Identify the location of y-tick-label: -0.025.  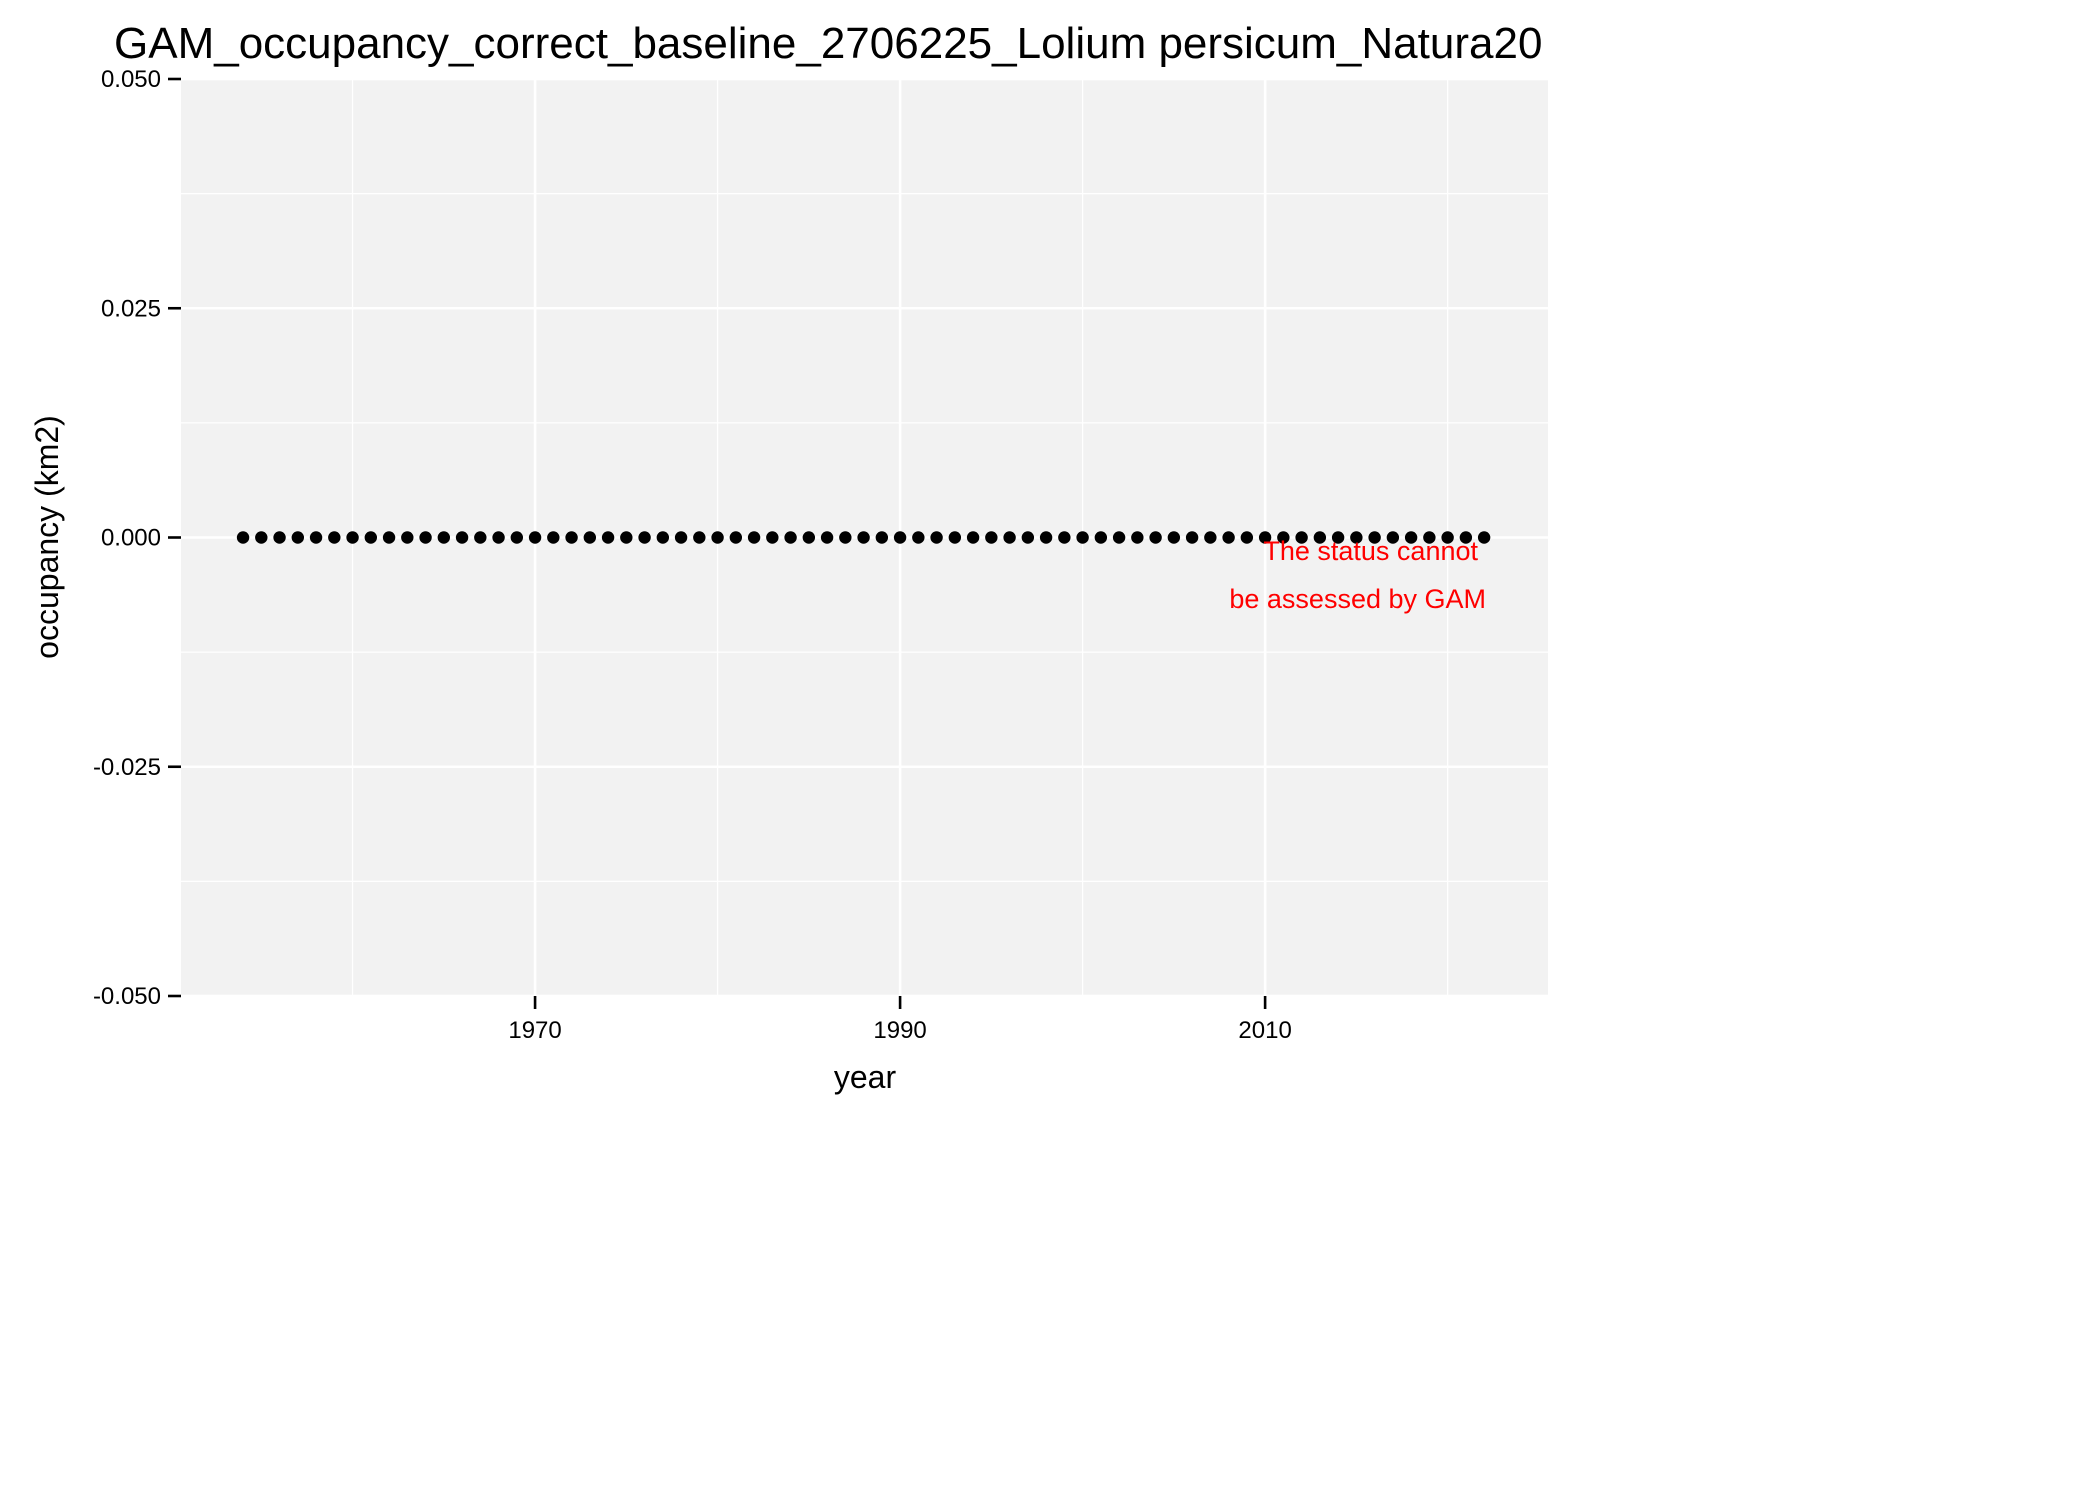
(127, 767).